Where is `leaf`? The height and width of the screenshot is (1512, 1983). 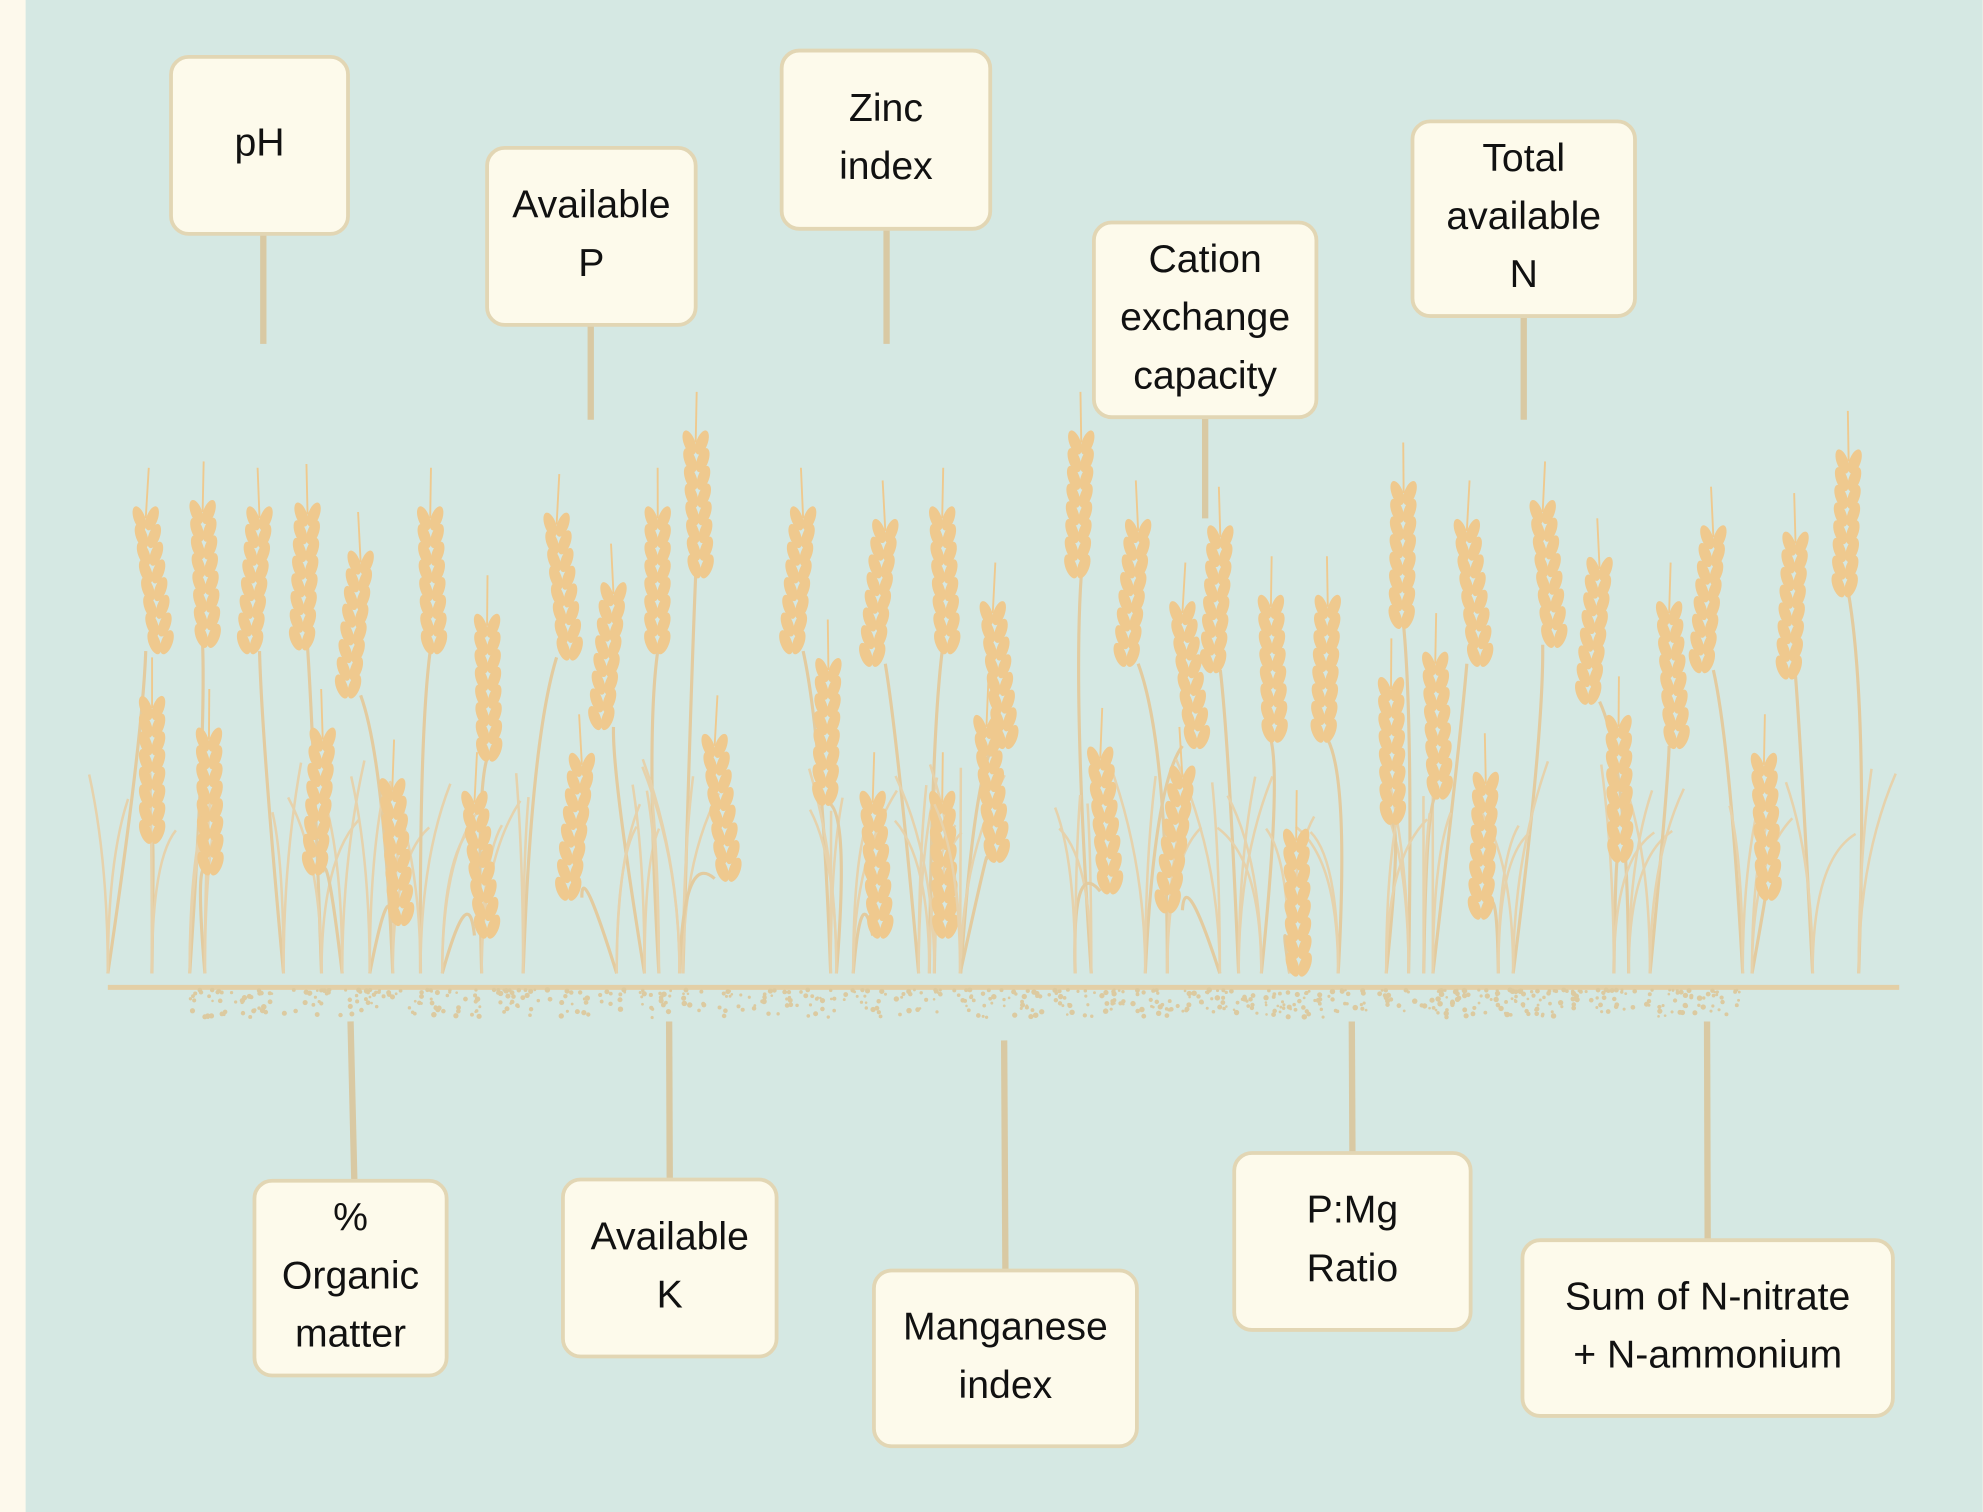 leaf is located at coordinates (947, 888).